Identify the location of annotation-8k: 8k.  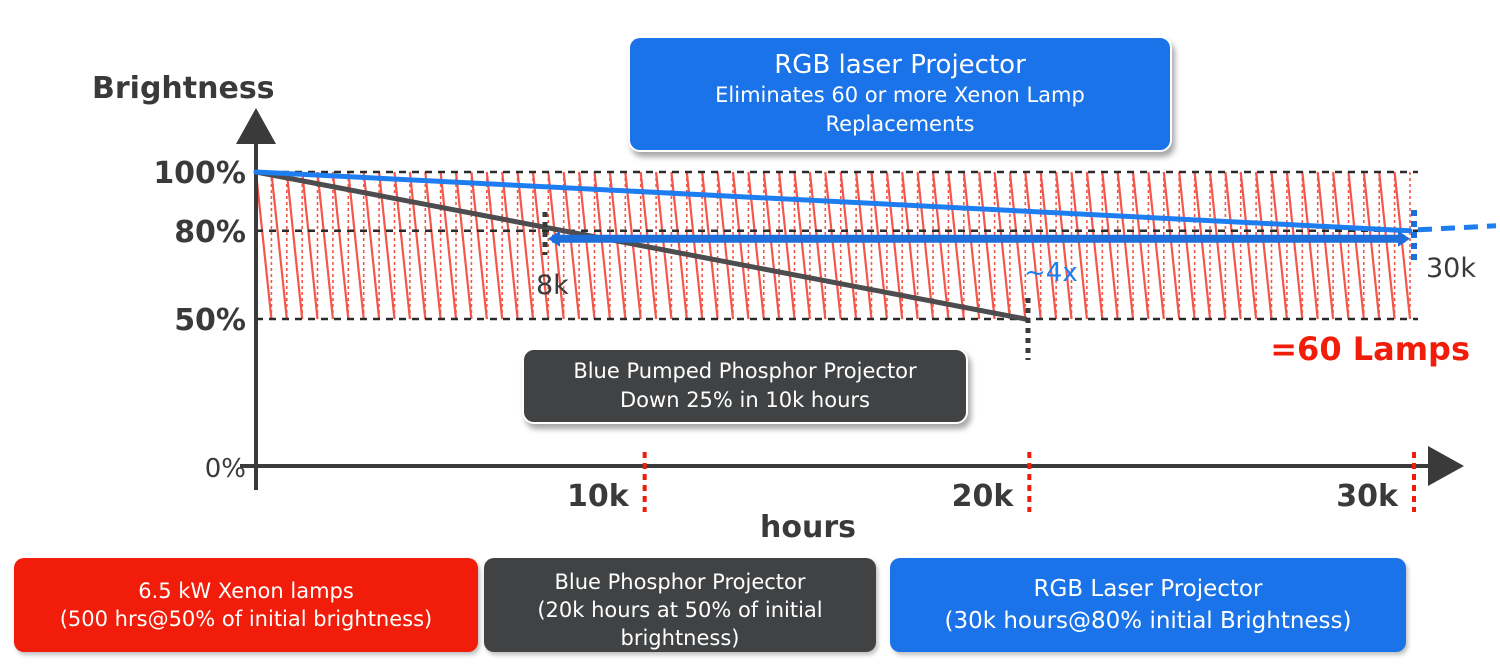
(552, 285).